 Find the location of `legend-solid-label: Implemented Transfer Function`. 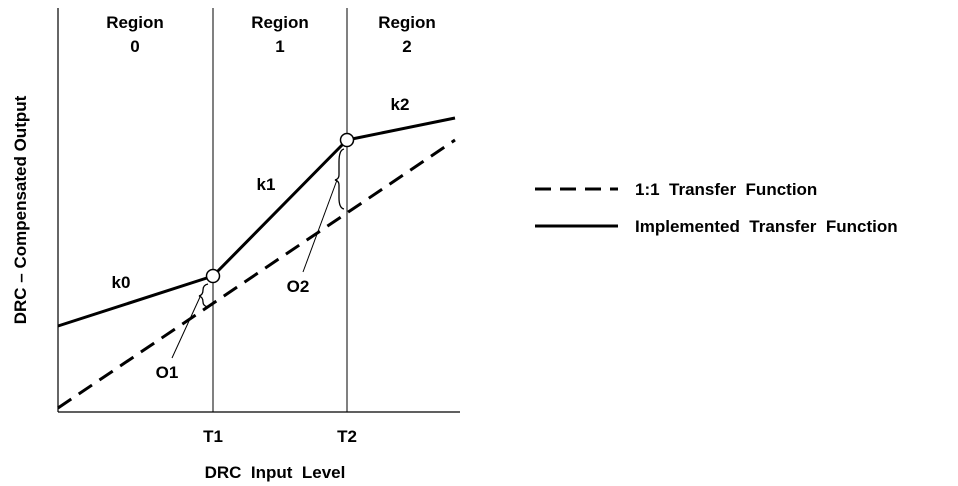

legend-solid-label: Implemented Transfer Function is located at coordinates (766, 226).